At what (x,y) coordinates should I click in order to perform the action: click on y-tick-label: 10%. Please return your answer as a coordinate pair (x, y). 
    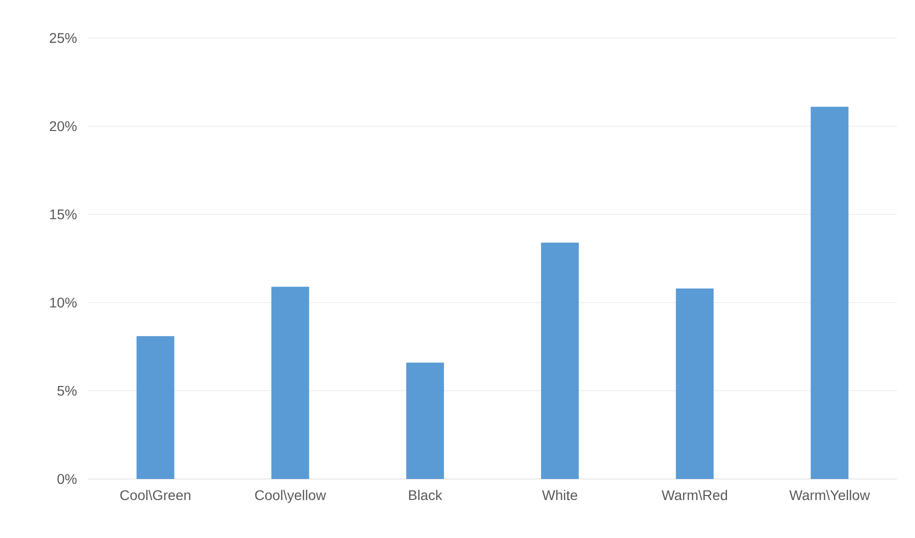
    Looking at the image, I should click on (63, 303).